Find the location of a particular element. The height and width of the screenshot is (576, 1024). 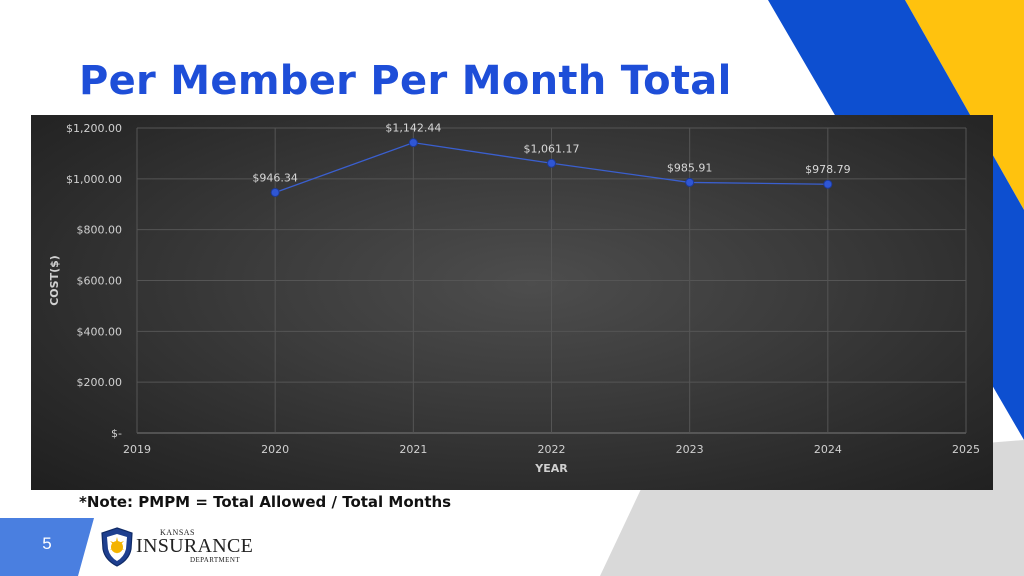

data-label: $1,061.17 is located at coordinates (552, 148).